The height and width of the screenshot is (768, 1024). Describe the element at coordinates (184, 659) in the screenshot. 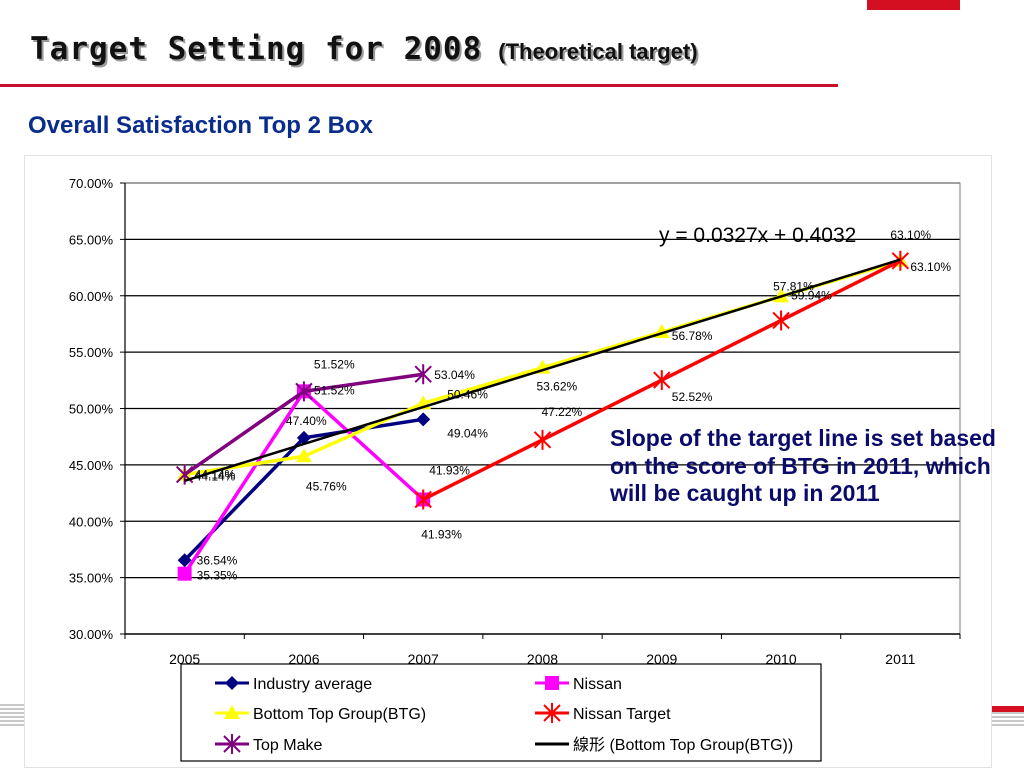

I see `x-tick-label: 2005` at that location.